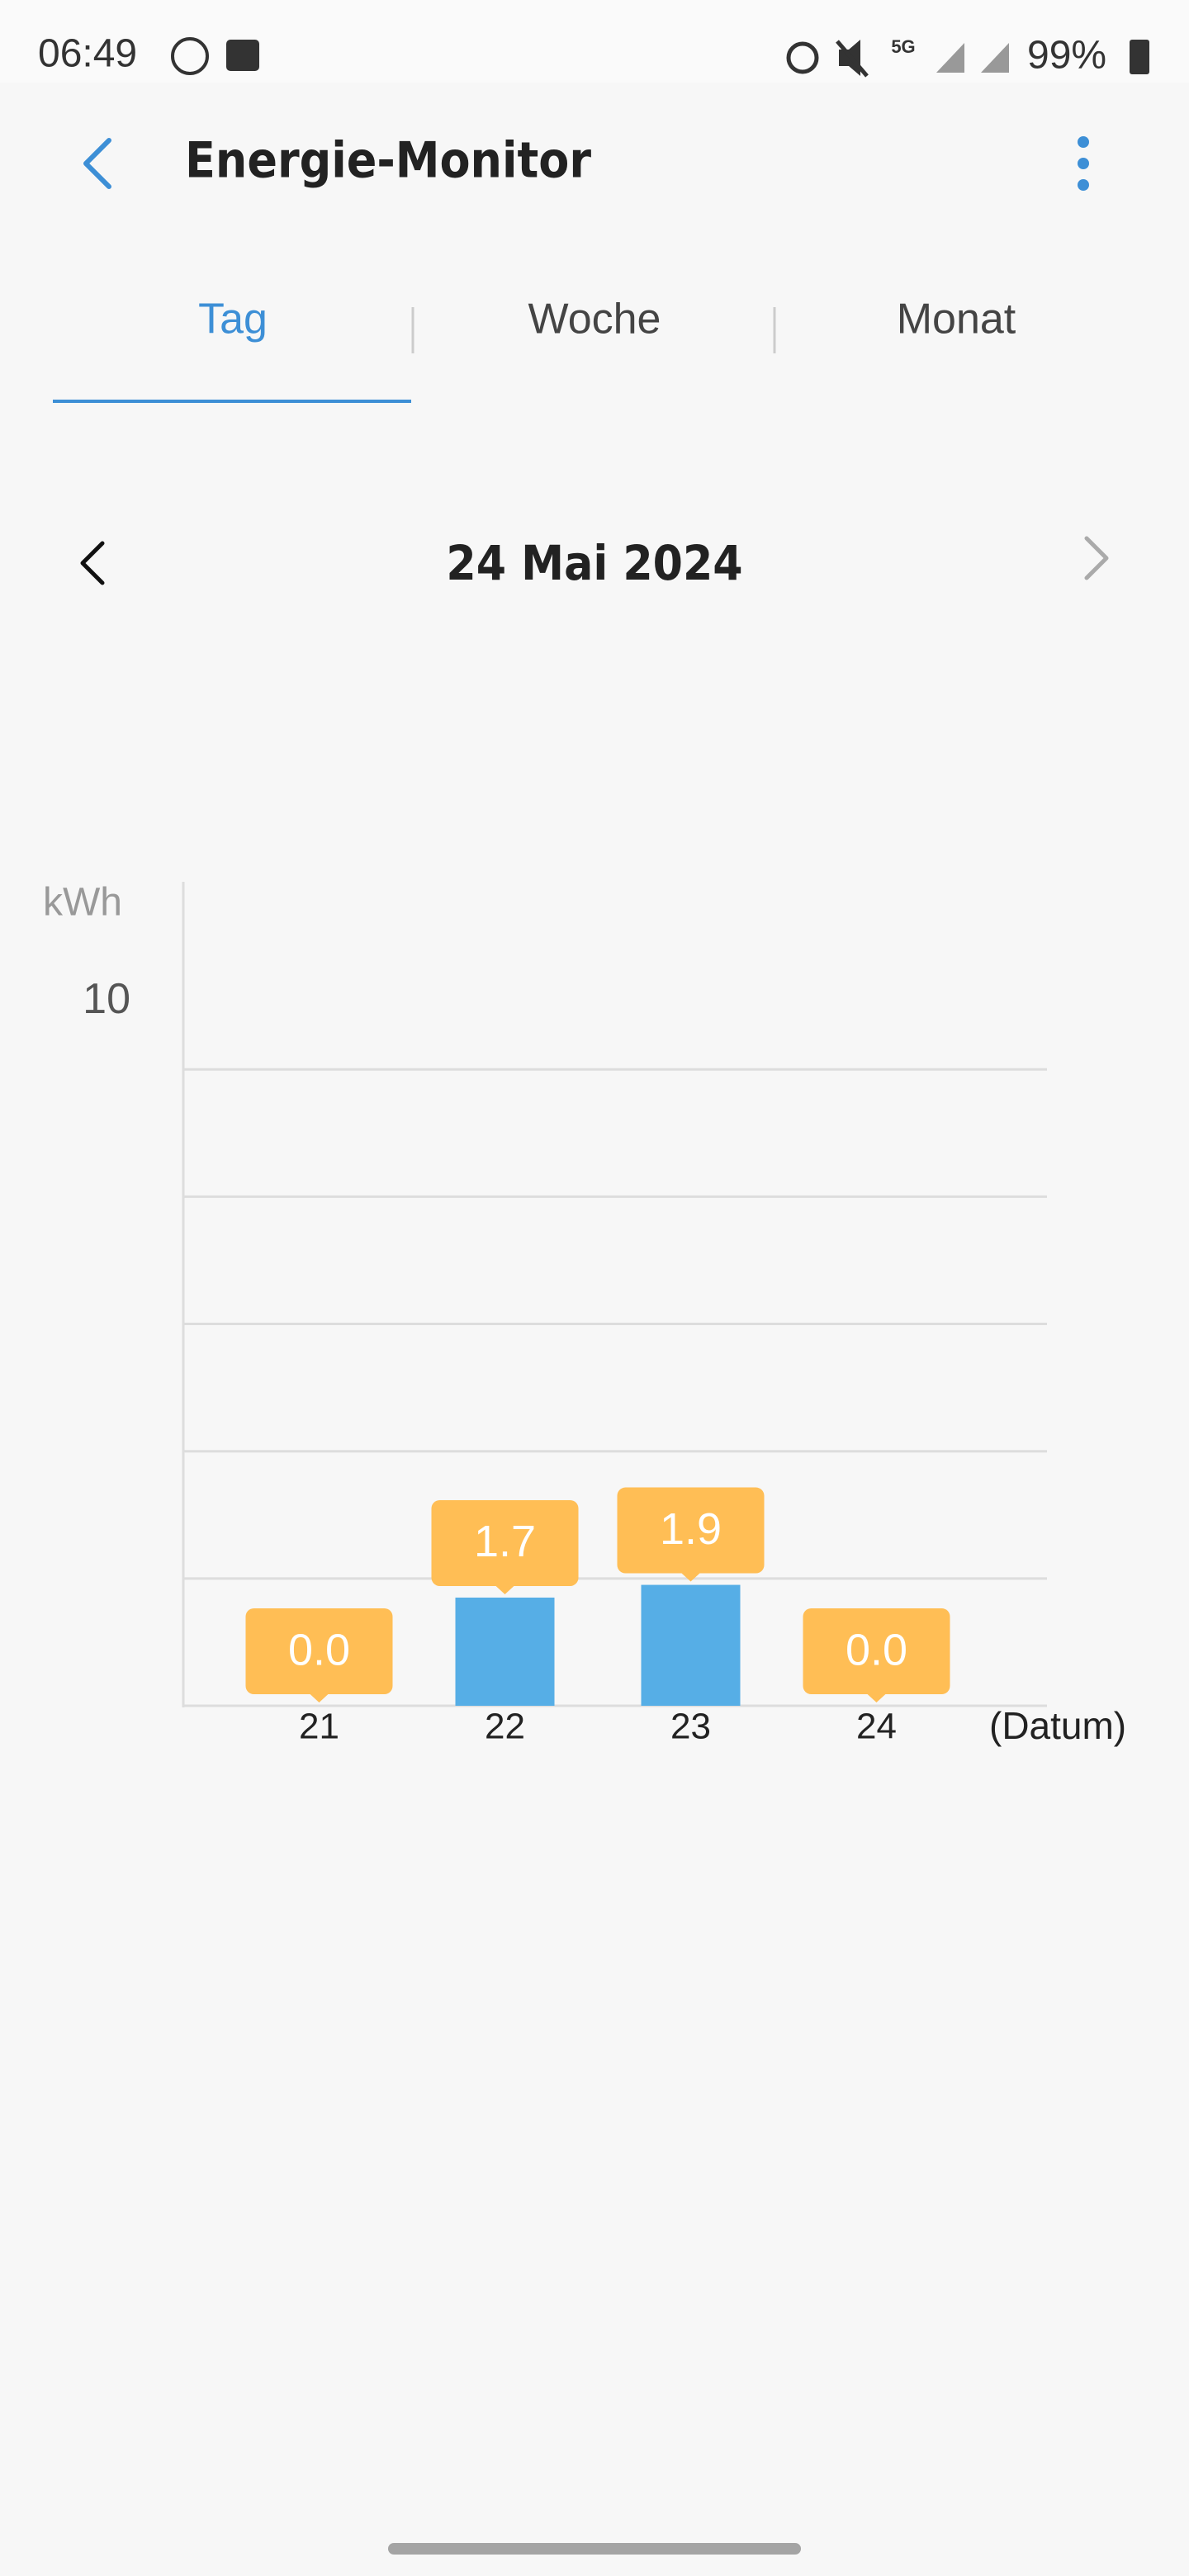  What do you see at coordinates (1057, 1725) in the screenshot?
I see `x-axis-title: (Datum)` at bounding box center [1057, 1725].